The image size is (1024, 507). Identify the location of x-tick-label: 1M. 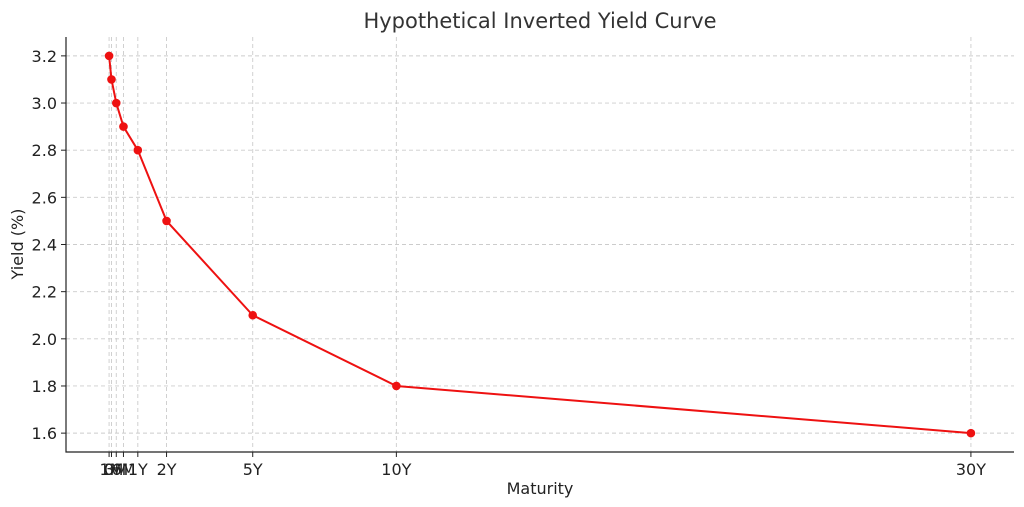
(111, 469).